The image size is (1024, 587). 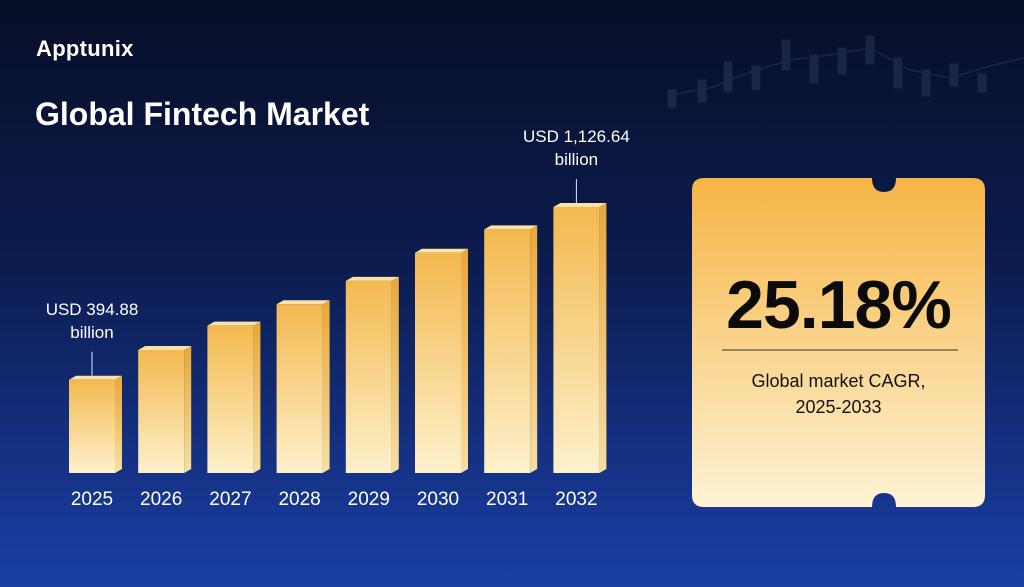 I want to click on x-tick-label: 2030, so click(x=438, y=499).